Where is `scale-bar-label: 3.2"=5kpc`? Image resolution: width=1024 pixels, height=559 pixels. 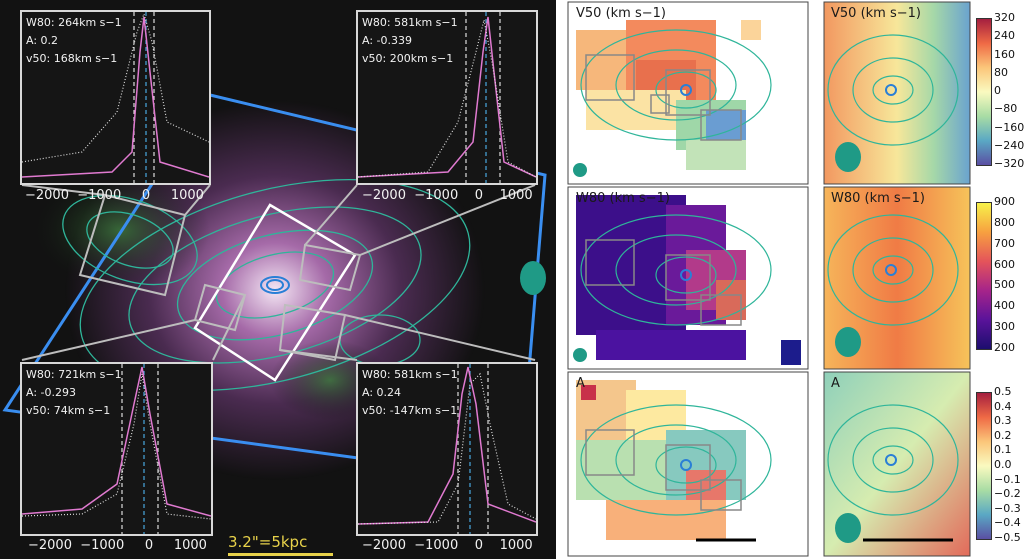 scale-bar-label: 3.2"=5kpc is located at coordinates (268, 542).